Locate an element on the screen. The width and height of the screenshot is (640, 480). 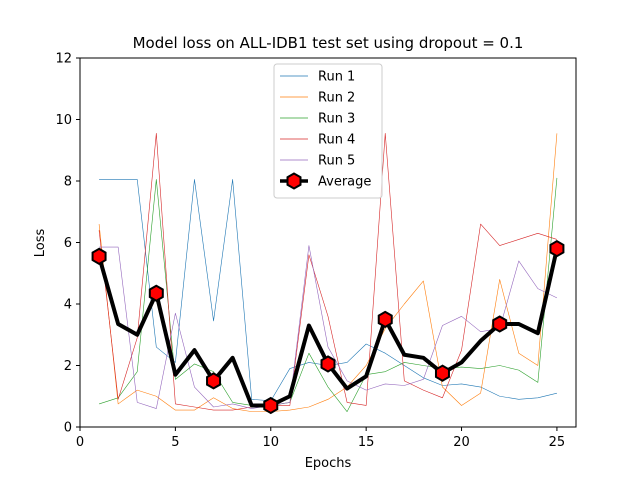
legend-label-average: Average is located at coordinates (344, 182).